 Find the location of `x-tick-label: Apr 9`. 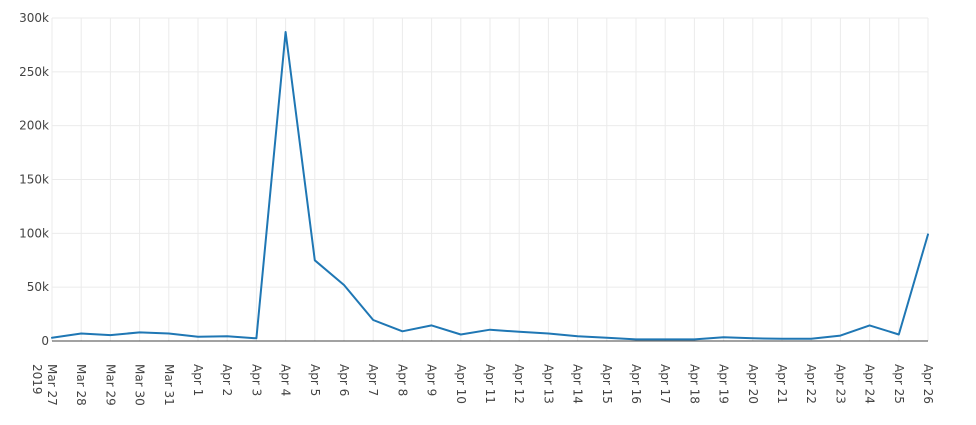

x-tick-label: Apr 9 is located at coordinates (432, 380).